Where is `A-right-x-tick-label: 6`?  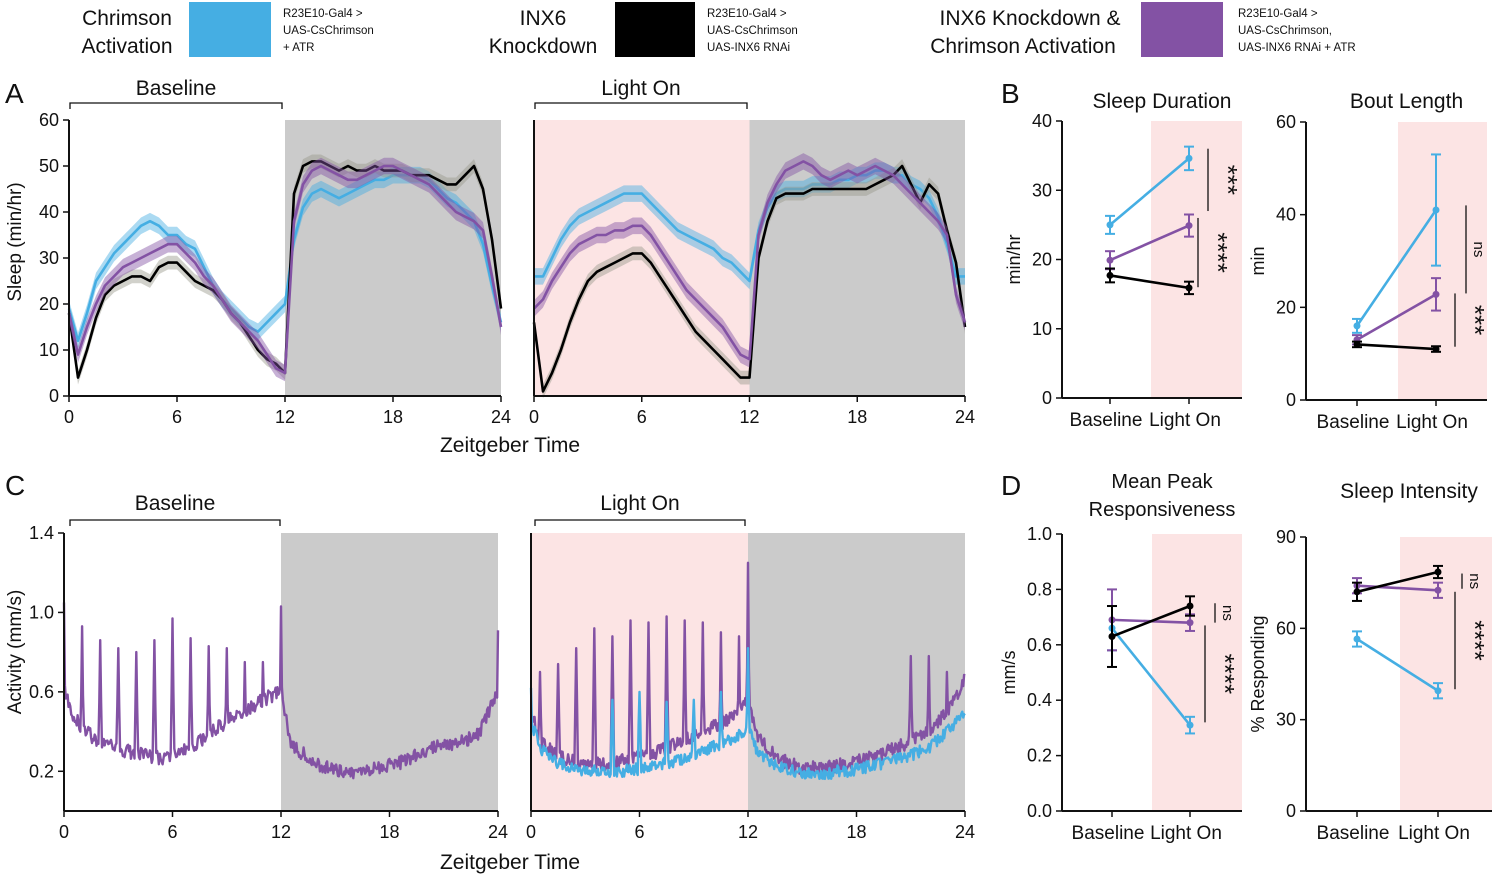
A-right-x-tick-label: 6 is located at coordinates (642, 417).